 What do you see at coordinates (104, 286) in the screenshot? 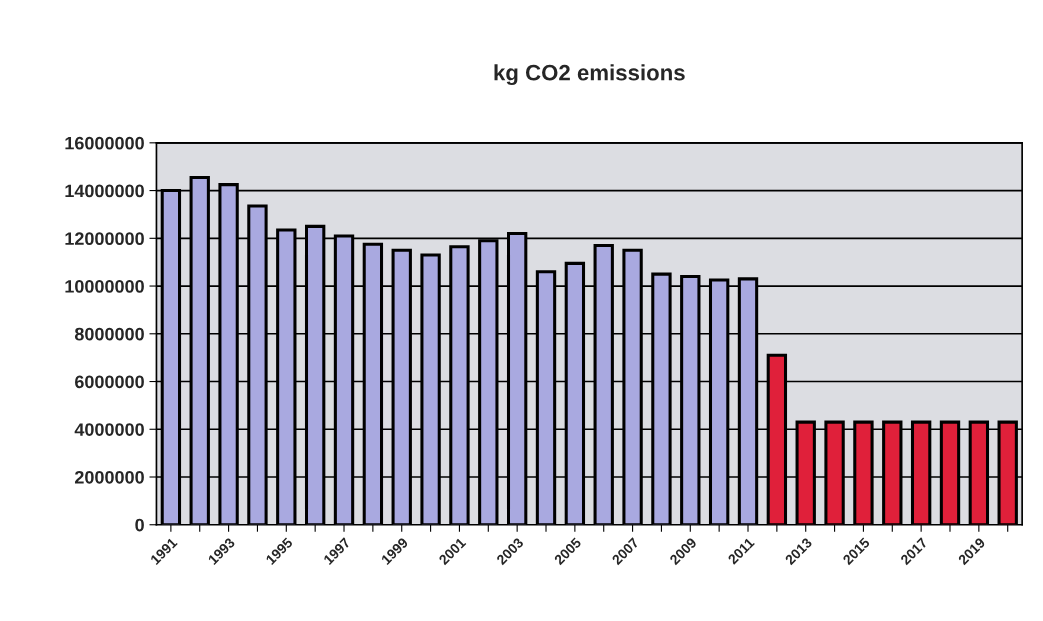
I see `y-tick-label: 10000000` at bounding box center [104, 286].